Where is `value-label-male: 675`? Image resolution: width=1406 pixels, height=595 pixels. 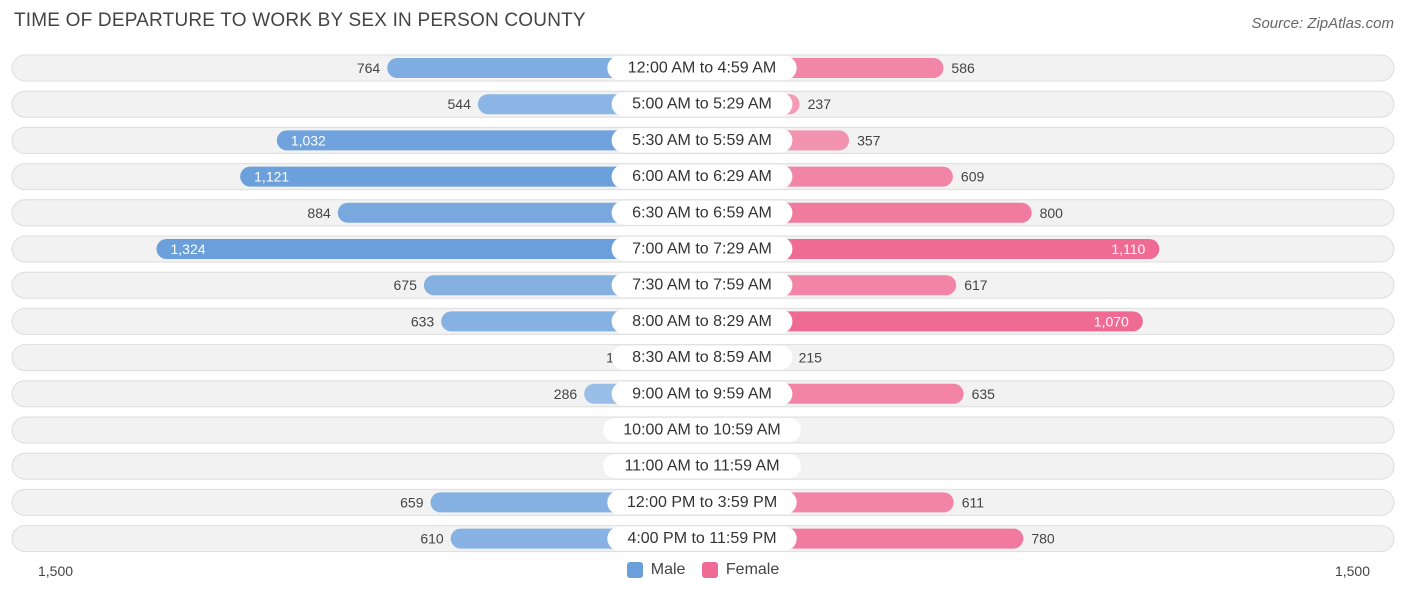
value-label-male: 675 is located at coordinates (406, 285).